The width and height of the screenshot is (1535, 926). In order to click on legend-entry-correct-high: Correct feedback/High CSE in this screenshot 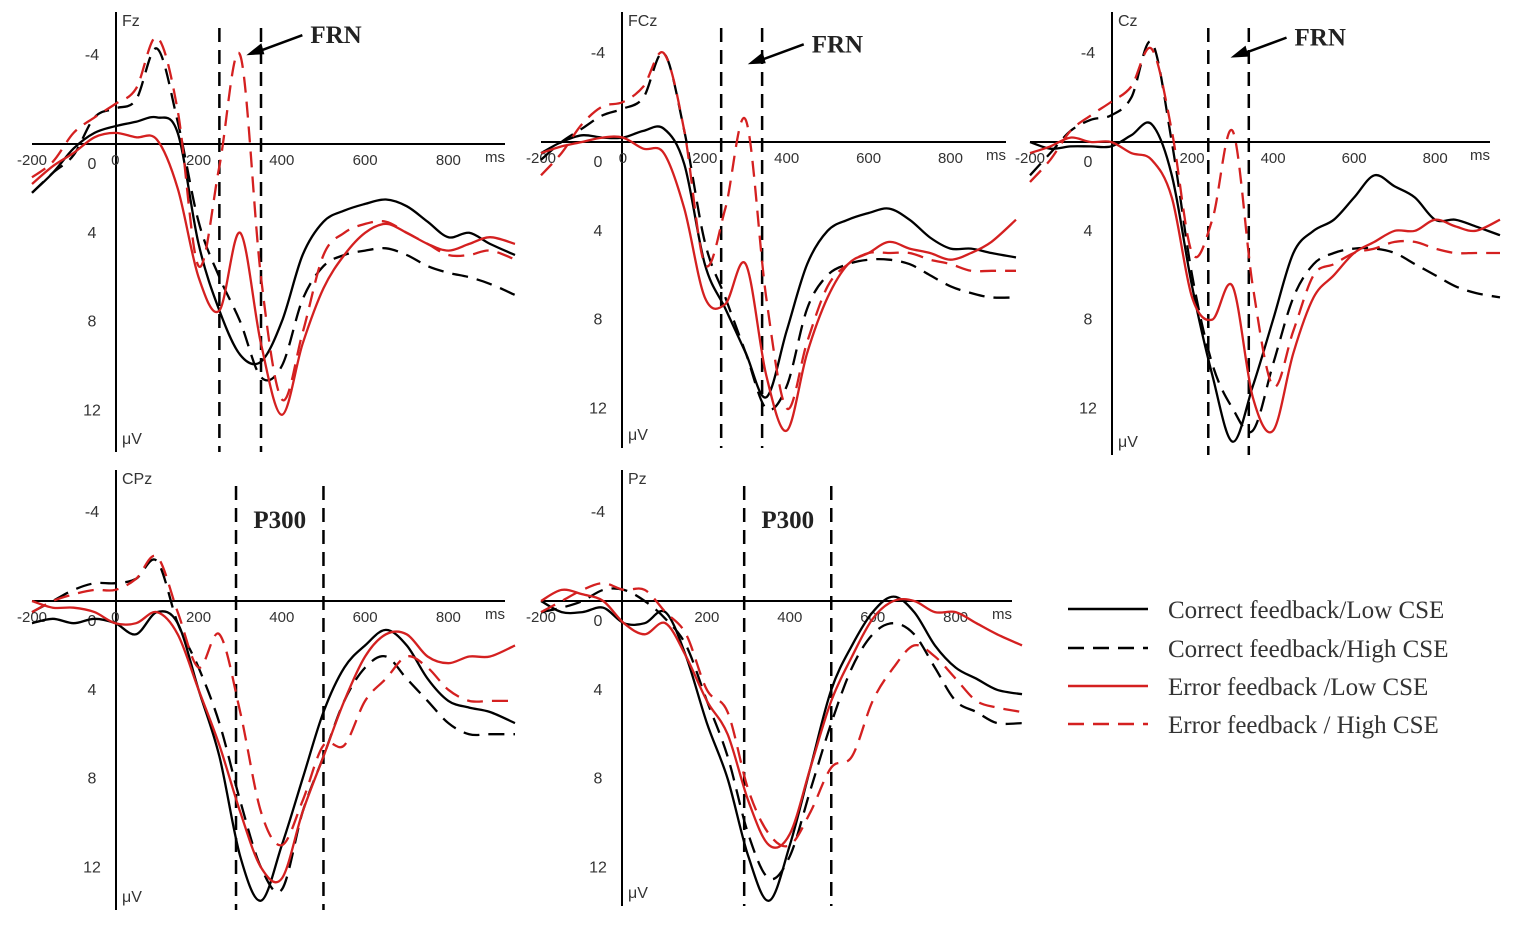, I will do `click(1258, 649)`.